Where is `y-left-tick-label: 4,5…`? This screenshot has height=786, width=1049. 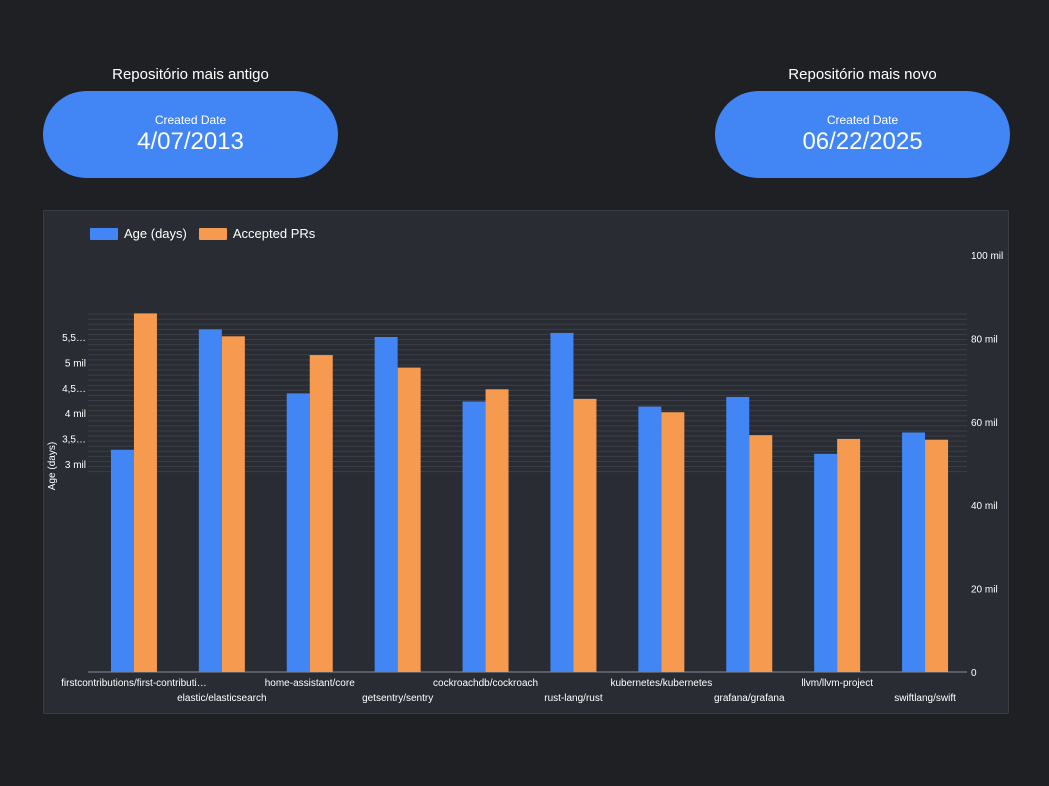
y-left-tick-label: 4,5… is located at coordinates (74, 389).